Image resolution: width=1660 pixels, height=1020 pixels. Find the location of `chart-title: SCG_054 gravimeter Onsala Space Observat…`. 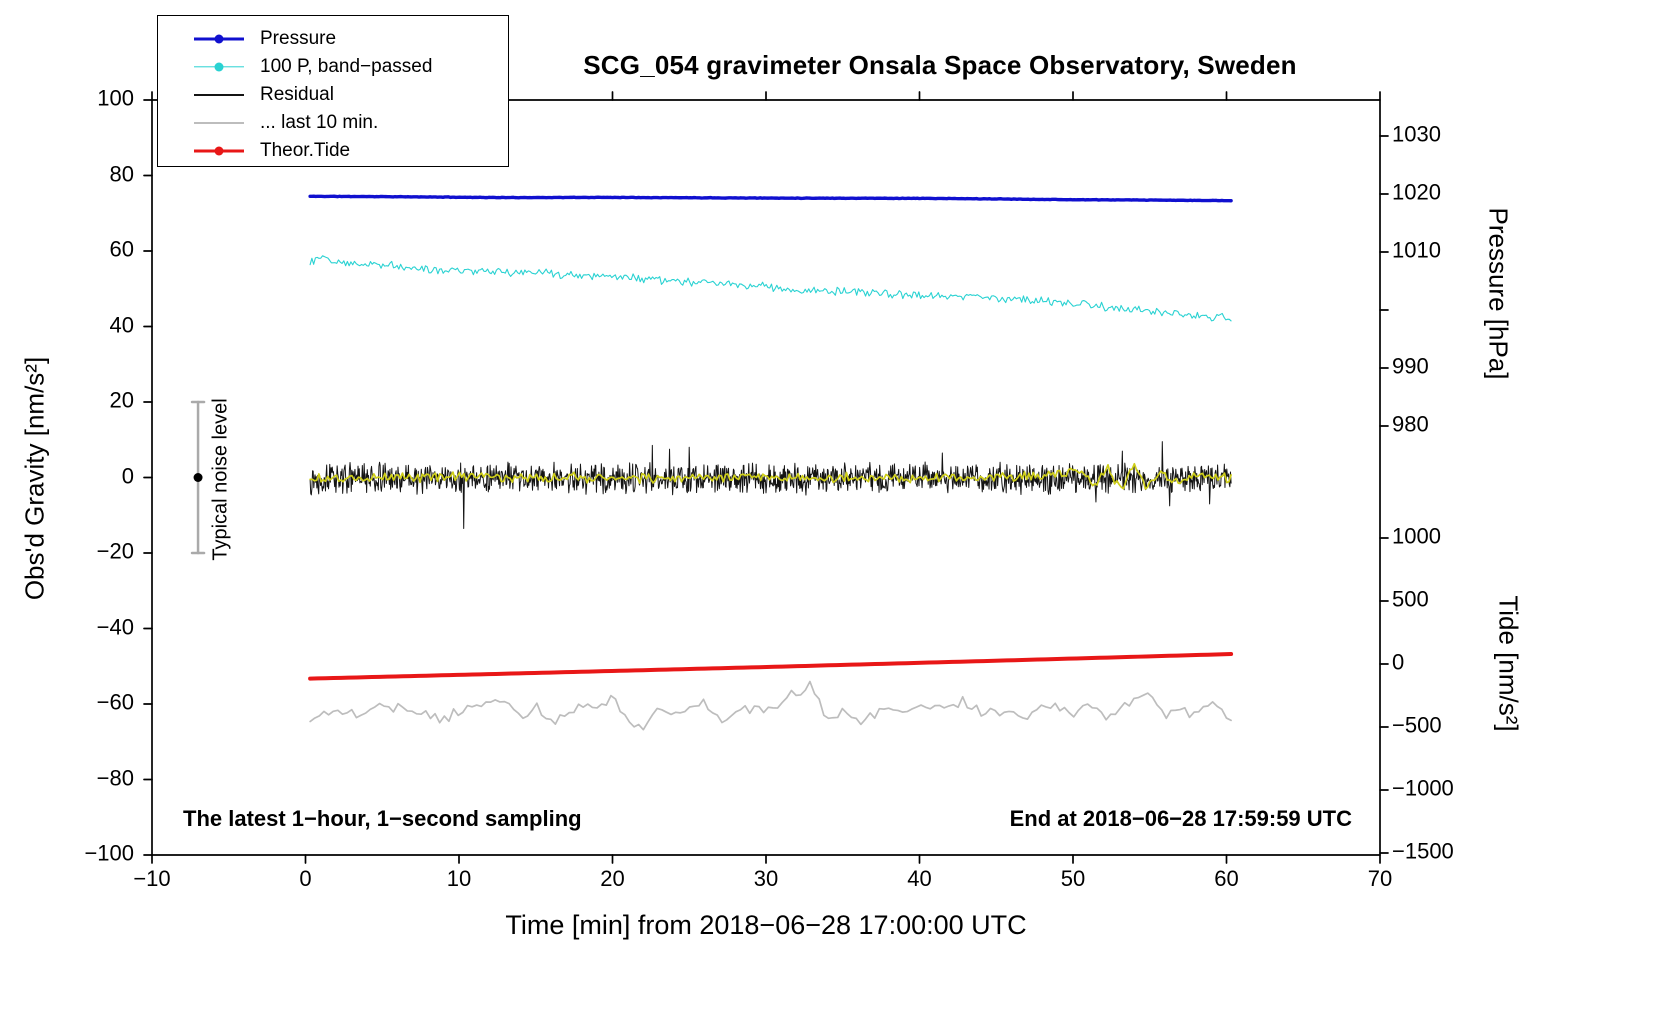

chart-title: SCG_054 gravimeter Onsala Space Observat… is located at coordinates (940, 65).